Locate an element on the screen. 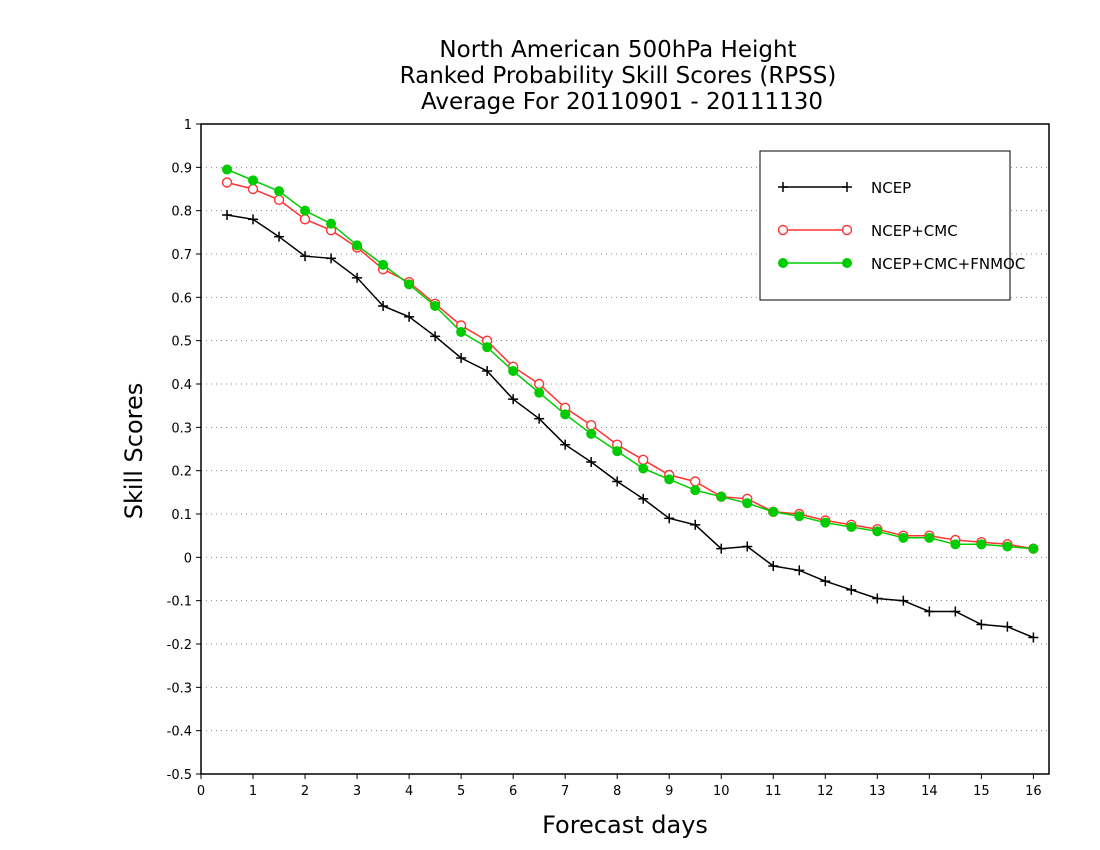 The width and height of the screenshot is (1100, 850). y-tick-label: 0.1 is located at coordinates (181, 515).